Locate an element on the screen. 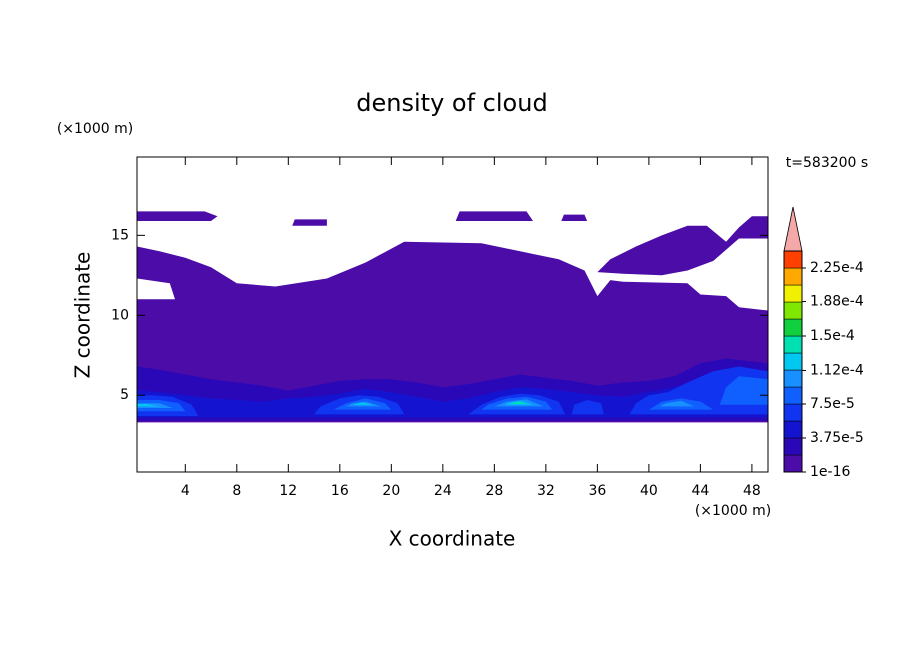 The width and height of the screenshot is (904, 654). colorbar-tick-label: 7.5e-5 is located at coordinates (832, 404).